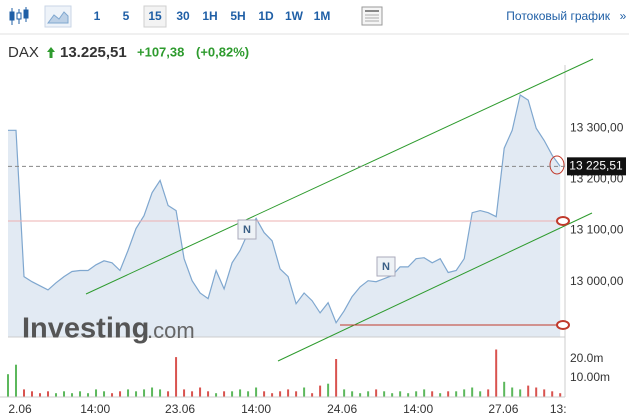 This screenshot has width=629, height=420. Describe the element at coordinates (222, 51) in the screenshot. I see `change-pct: (+0,82%)` at that location.